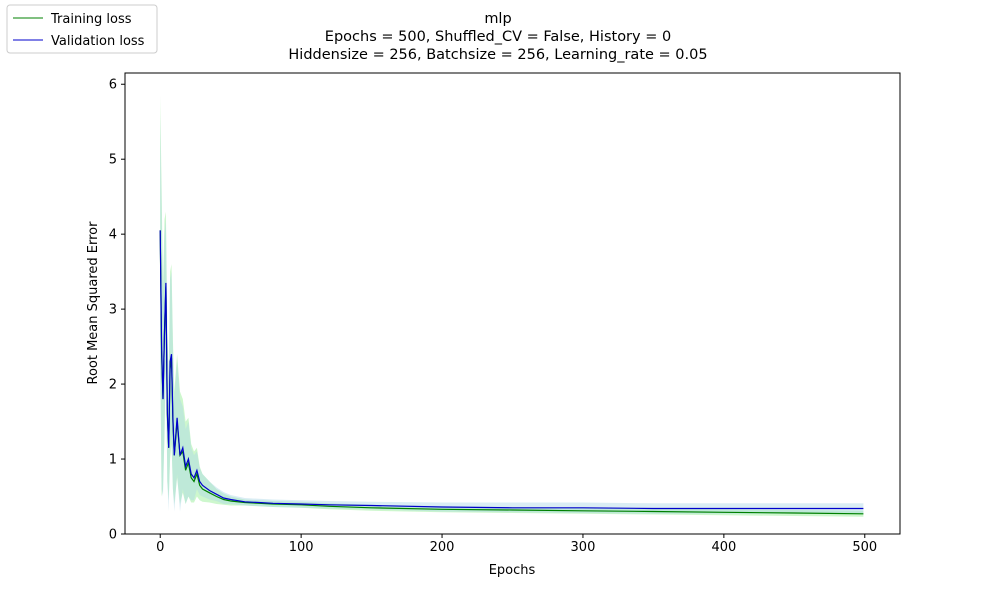  Describe the element at coordinates (301, 547) in the screenshot. I see `x-tick-label: 100` at that location.